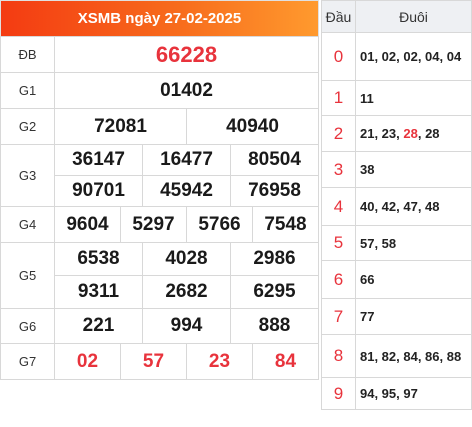  Describe the element at coordinates (400, 206) in the screenshot. I see `loto-tail-text: 40, 42, 47, 48` at that location.